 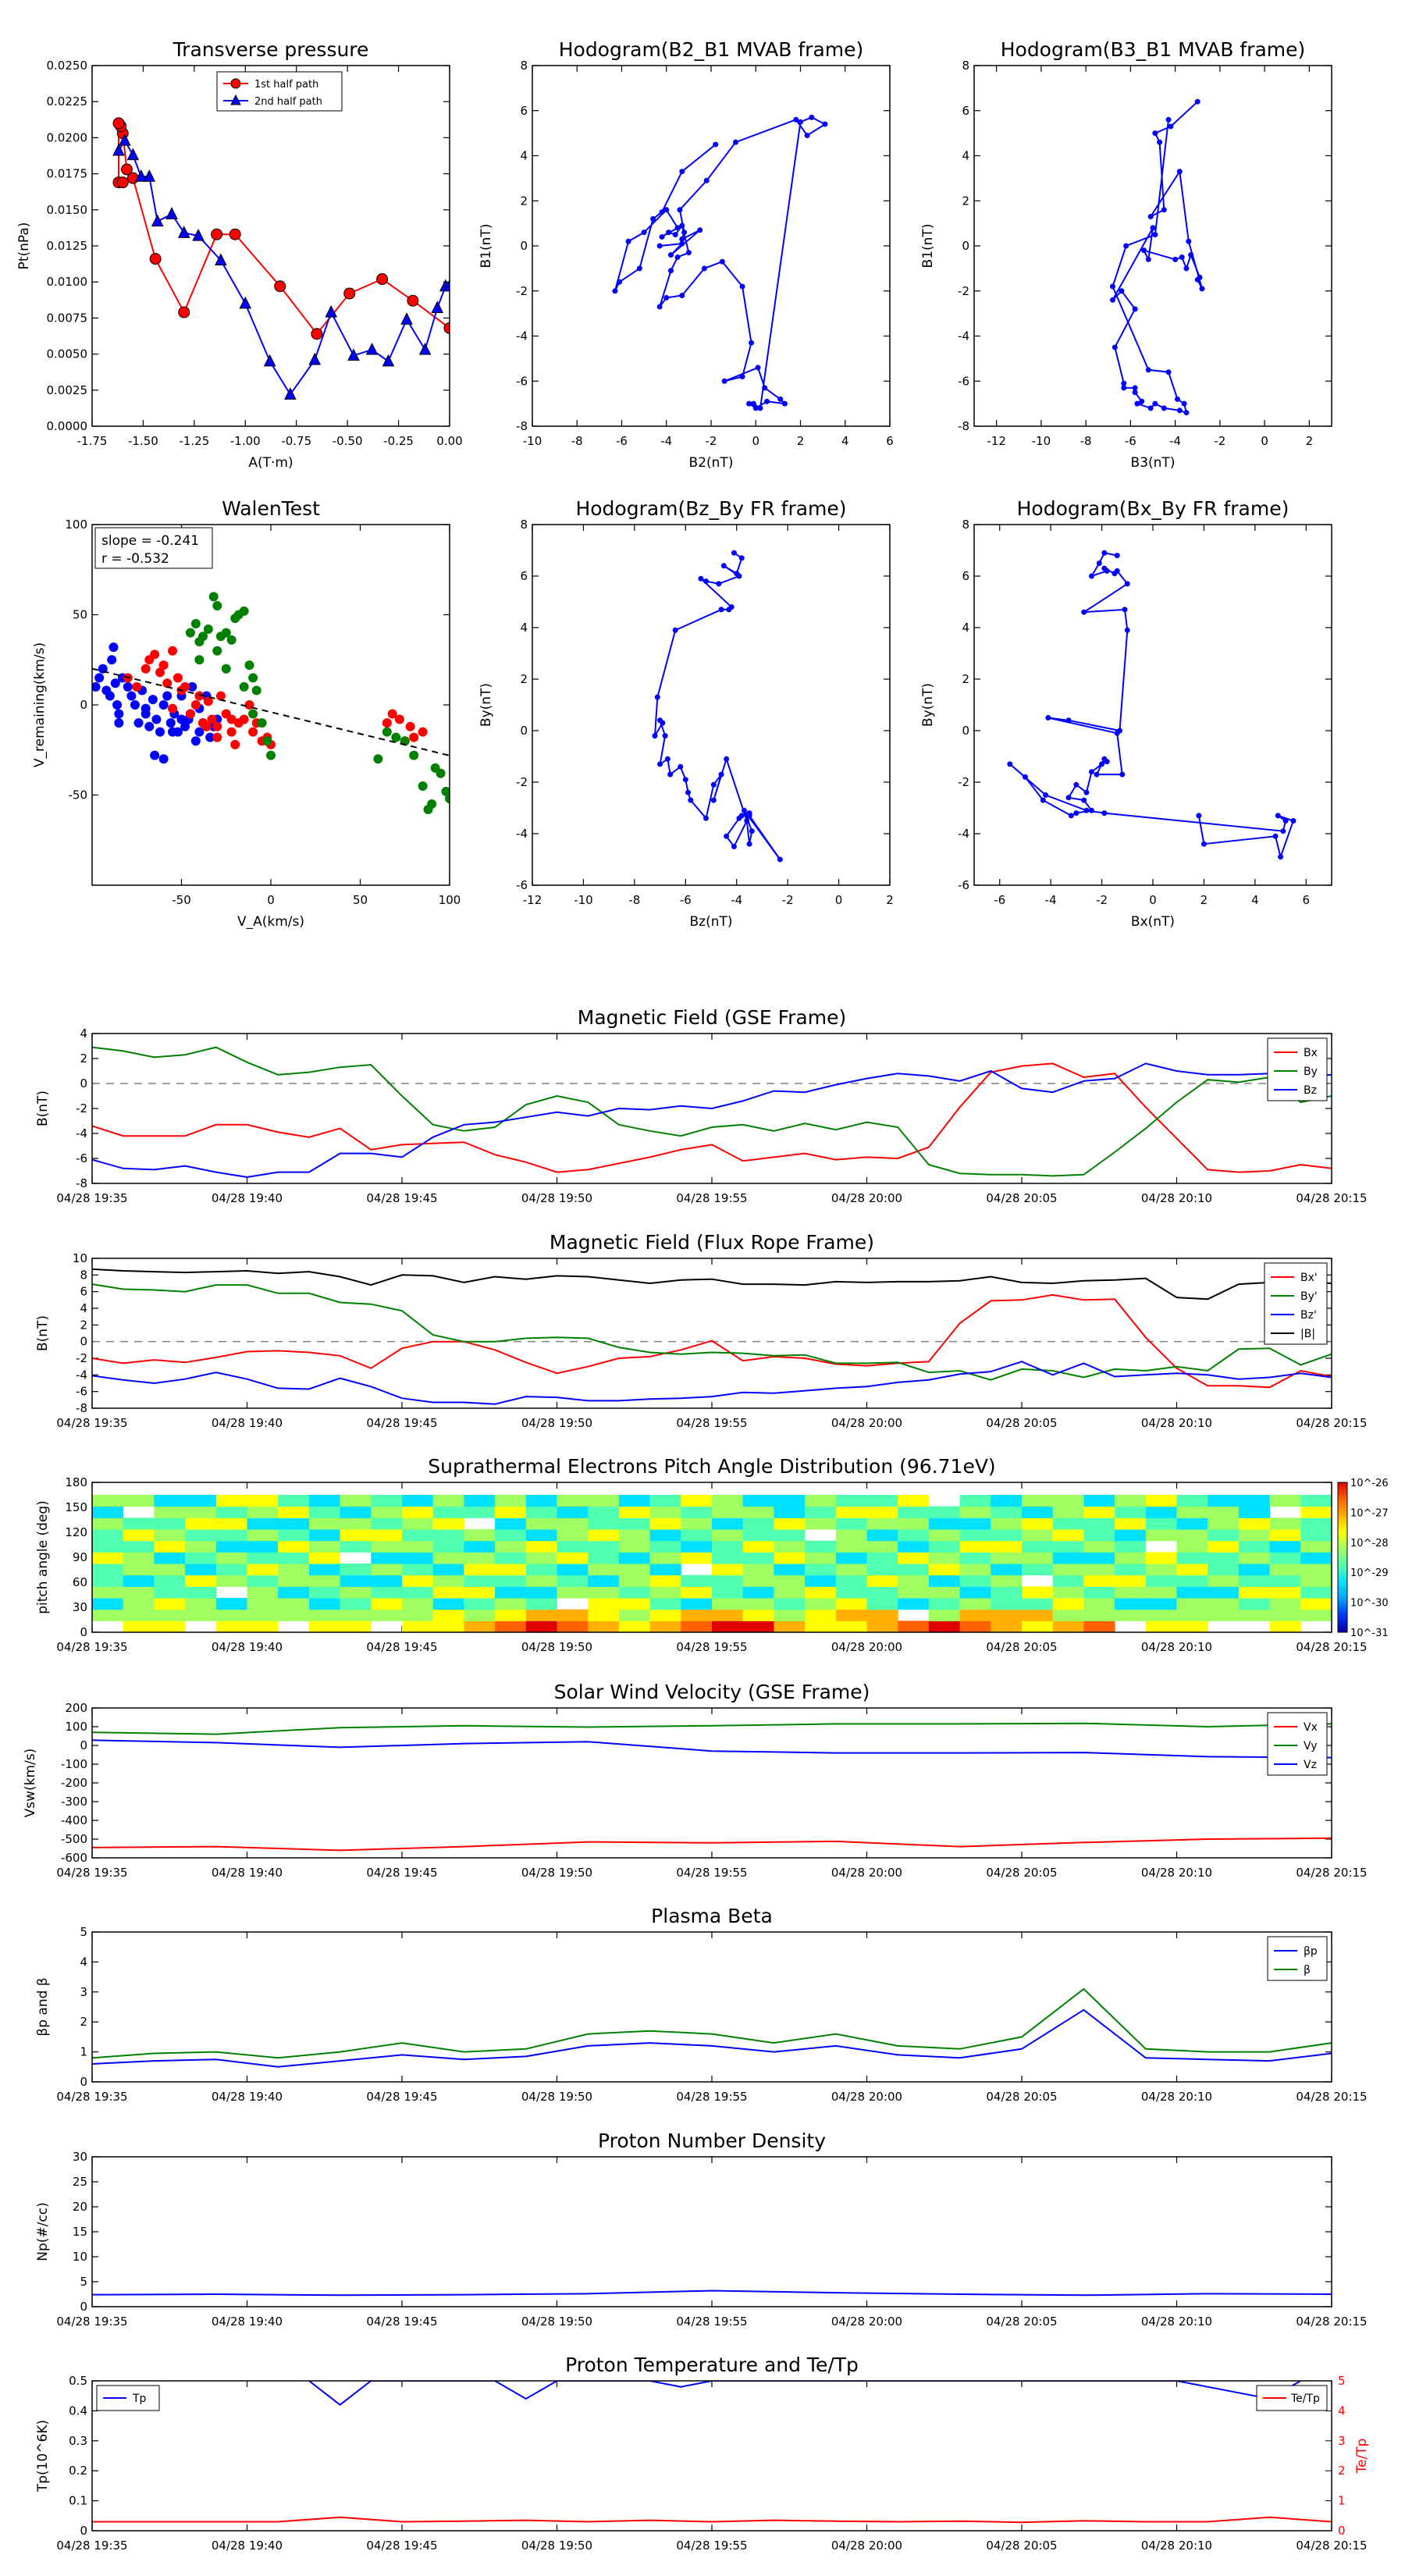 I want to click on walen-test-plot-area, so click(x=271, y=703).